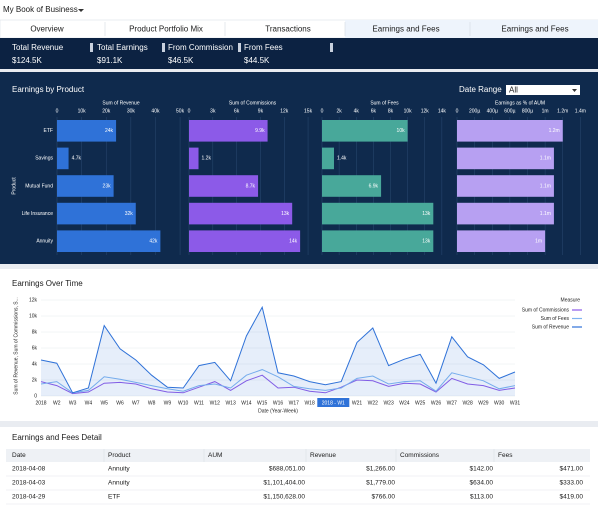 The width and height of the screenshot is (598, 509). I want to click on section-title: Earnings by Product, so click(48, 89).